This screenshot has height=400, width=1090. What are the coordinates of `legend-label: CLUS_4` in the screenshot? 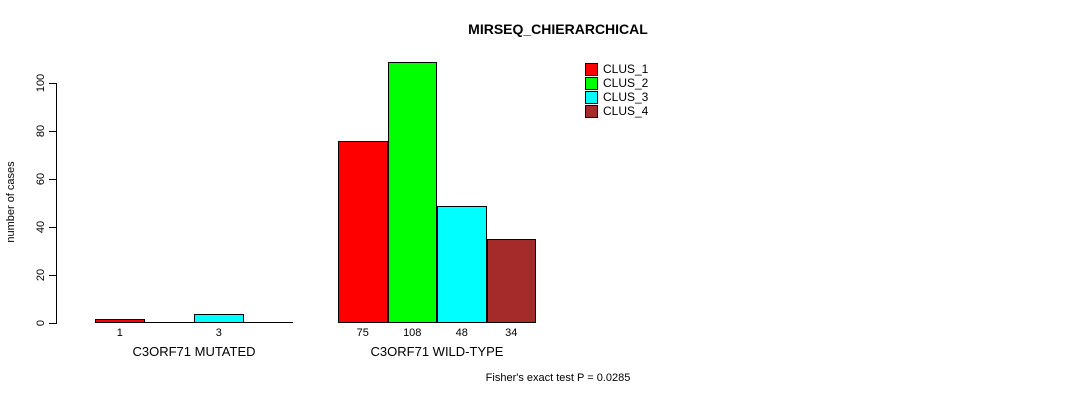 It's located at (626, 111).